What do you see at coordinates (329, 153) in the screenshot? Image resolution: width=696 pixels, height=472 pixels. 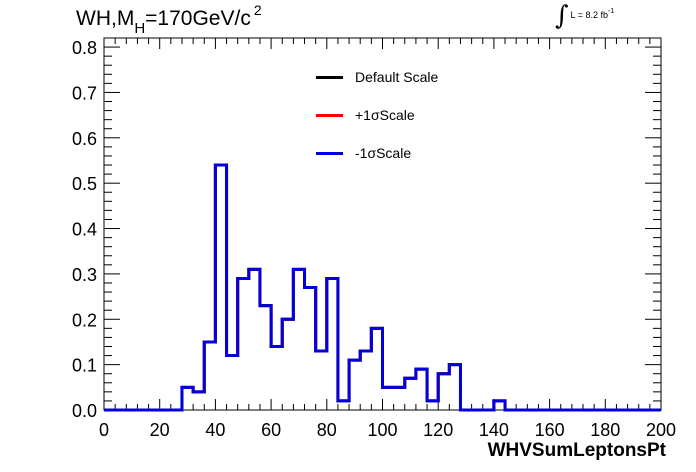 I see `legend-line-minus1sigma` at bounding box center [329, 153].